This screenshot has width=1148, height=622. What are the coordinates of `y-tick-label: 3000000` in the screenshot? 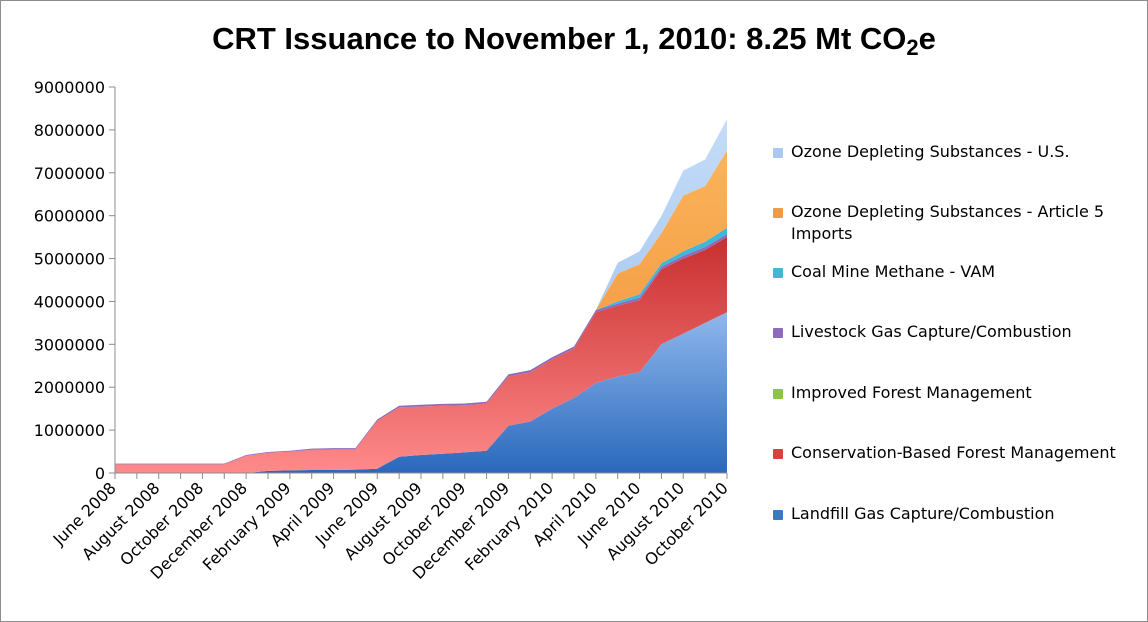 It's located at (69, 344).